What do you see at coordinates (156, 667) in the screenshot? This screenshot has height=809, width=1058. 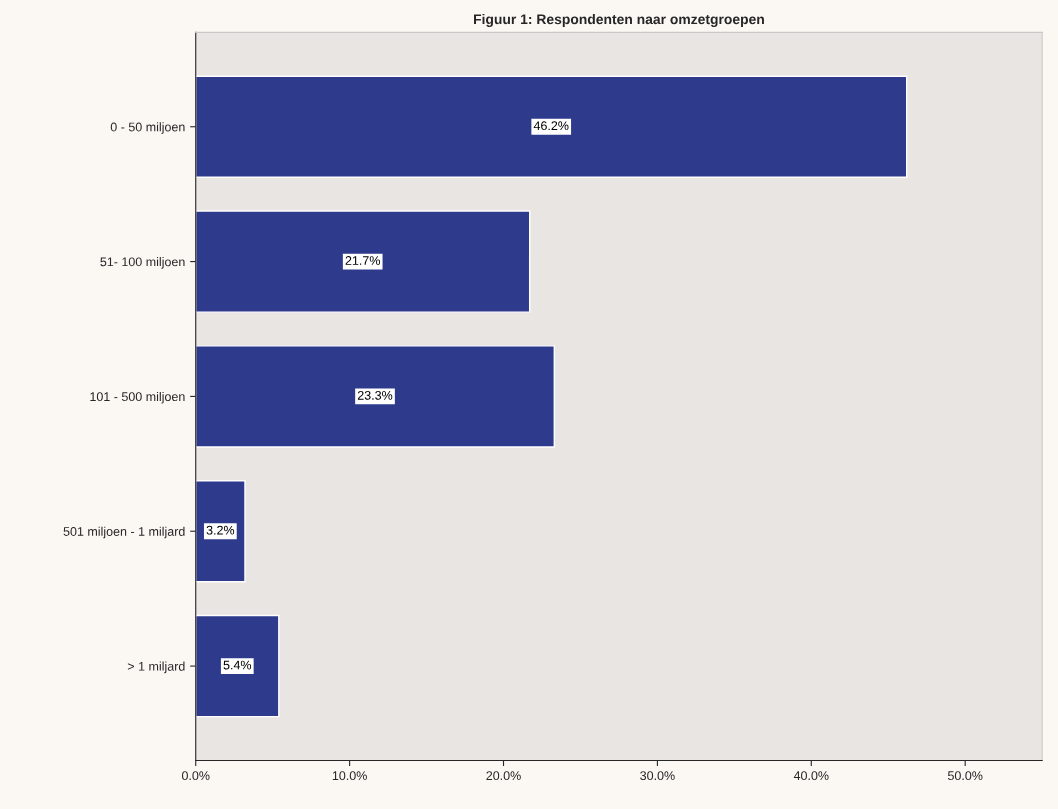 I see `y-tick-label: > 1 miljard` at bounding box center [156, 667].